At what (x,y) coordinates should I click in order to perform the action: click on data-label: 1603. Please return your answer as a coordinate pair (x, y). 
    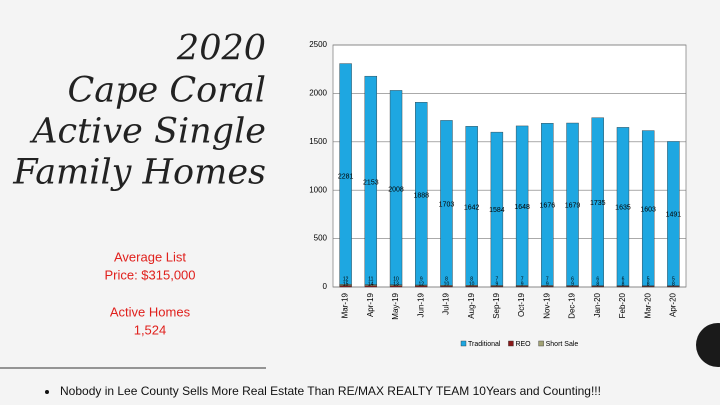
    Looking at the image, I should click on (648, 209).